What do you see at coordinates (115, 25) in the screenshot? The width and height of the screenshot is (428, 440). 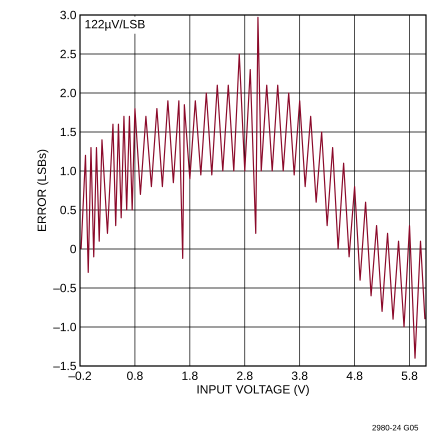 I see `annotation: 122µV/LSB` at bounding box center [115, 25].